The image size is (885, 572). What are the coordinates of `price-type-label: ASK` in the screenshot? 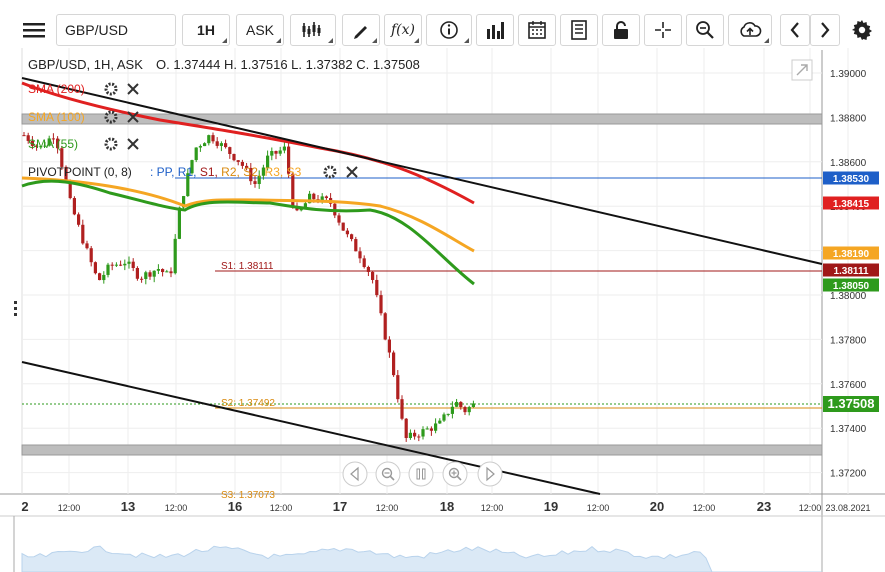 It's located at (259, 30).